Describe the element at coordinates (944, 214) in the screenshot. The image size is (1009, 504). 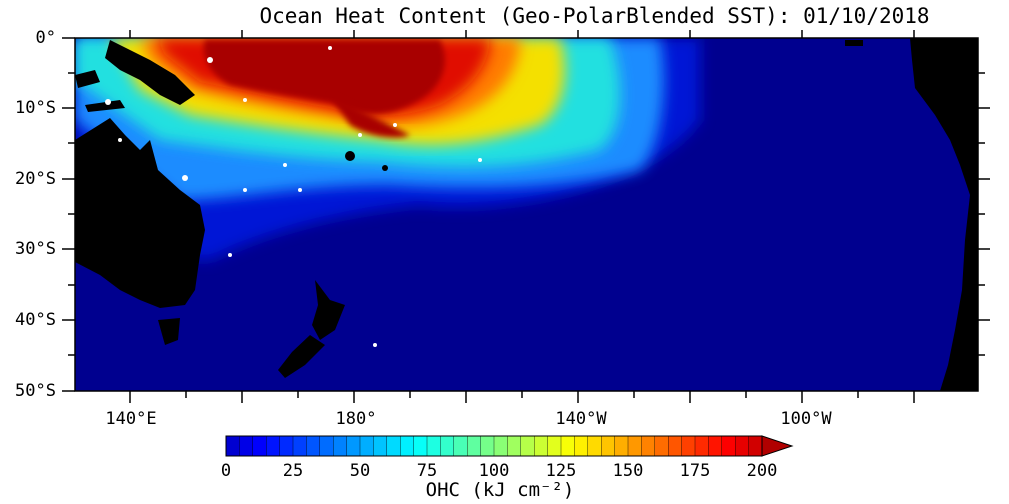
I see `south-america` at that location.